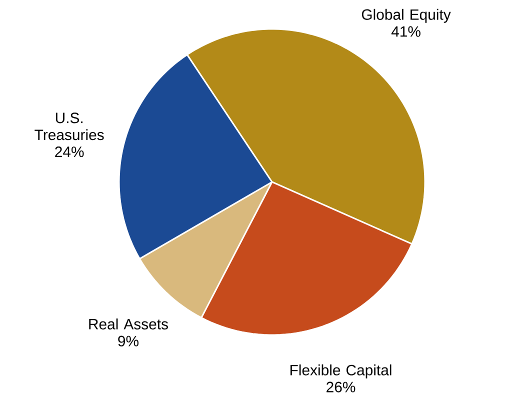  What do you see at coordinates (69, 152) in the screenshot?
I see `data-label: 24%` at bounding box center [69, 152].